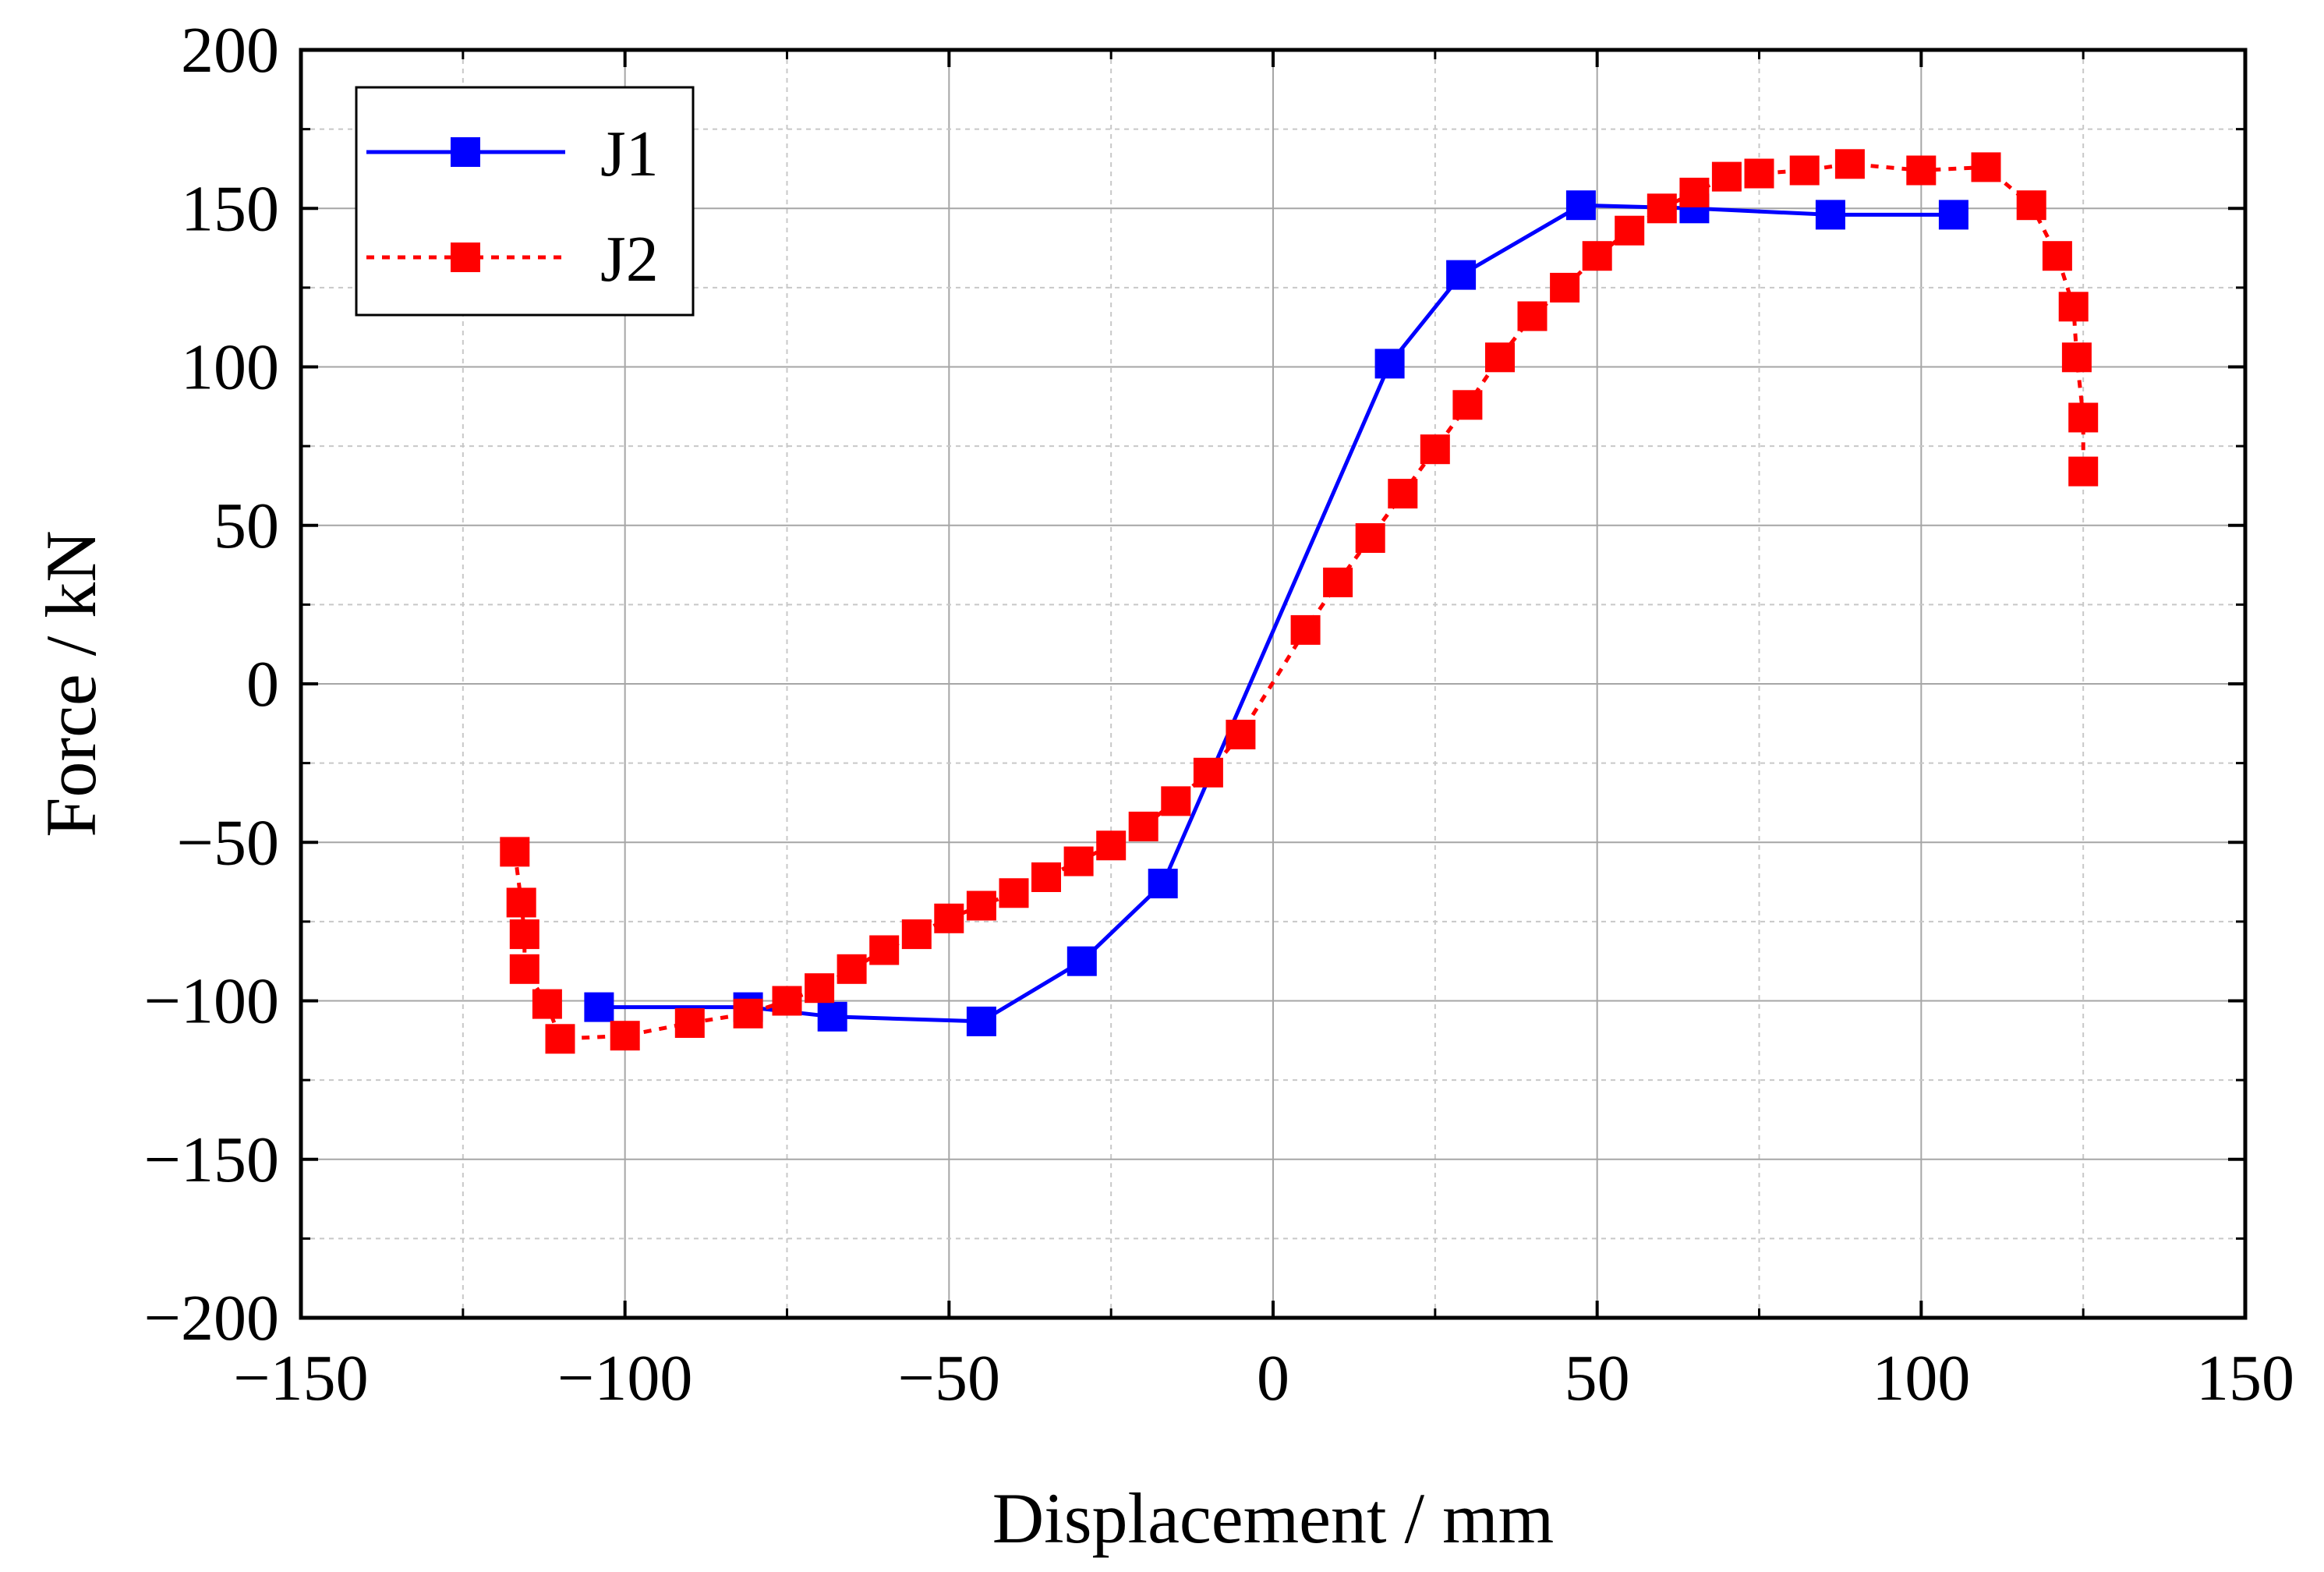 This screenshot has height=1572, width=2324. Describe the element at coordinates (624, 1378) in the screenshot. I see `x-tick-label: −100` at that location.